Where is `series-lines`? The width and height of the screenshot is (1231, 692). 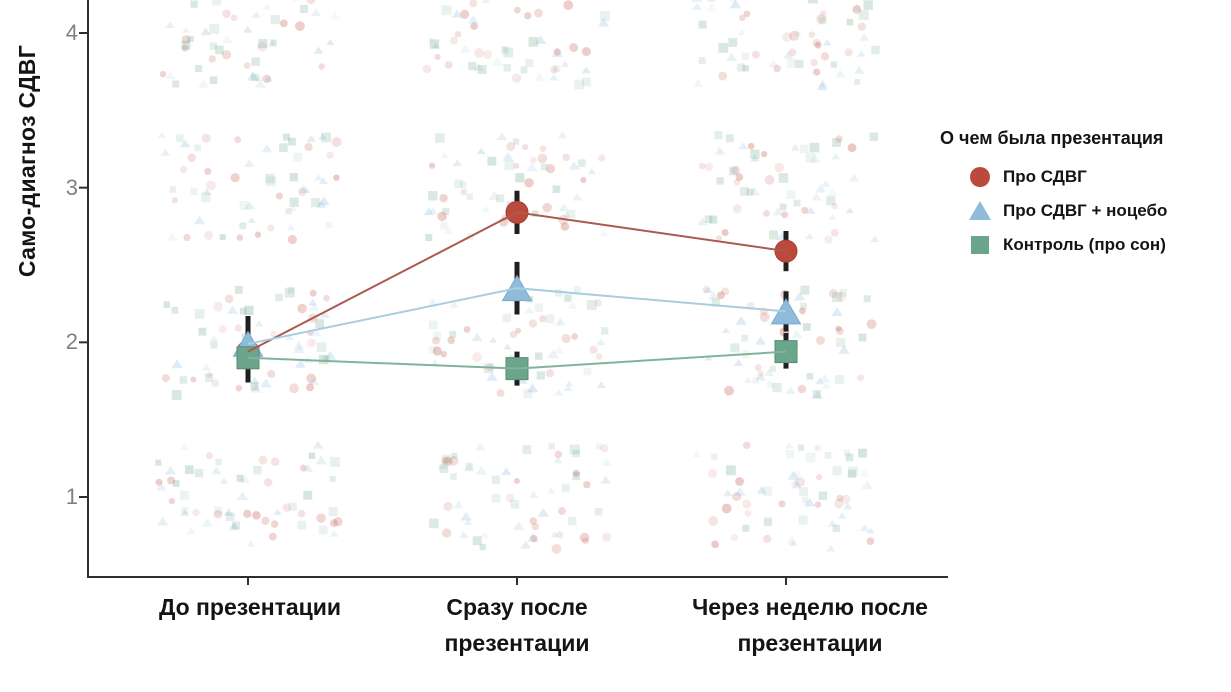
series-lines is located at coordinates (517, 290).